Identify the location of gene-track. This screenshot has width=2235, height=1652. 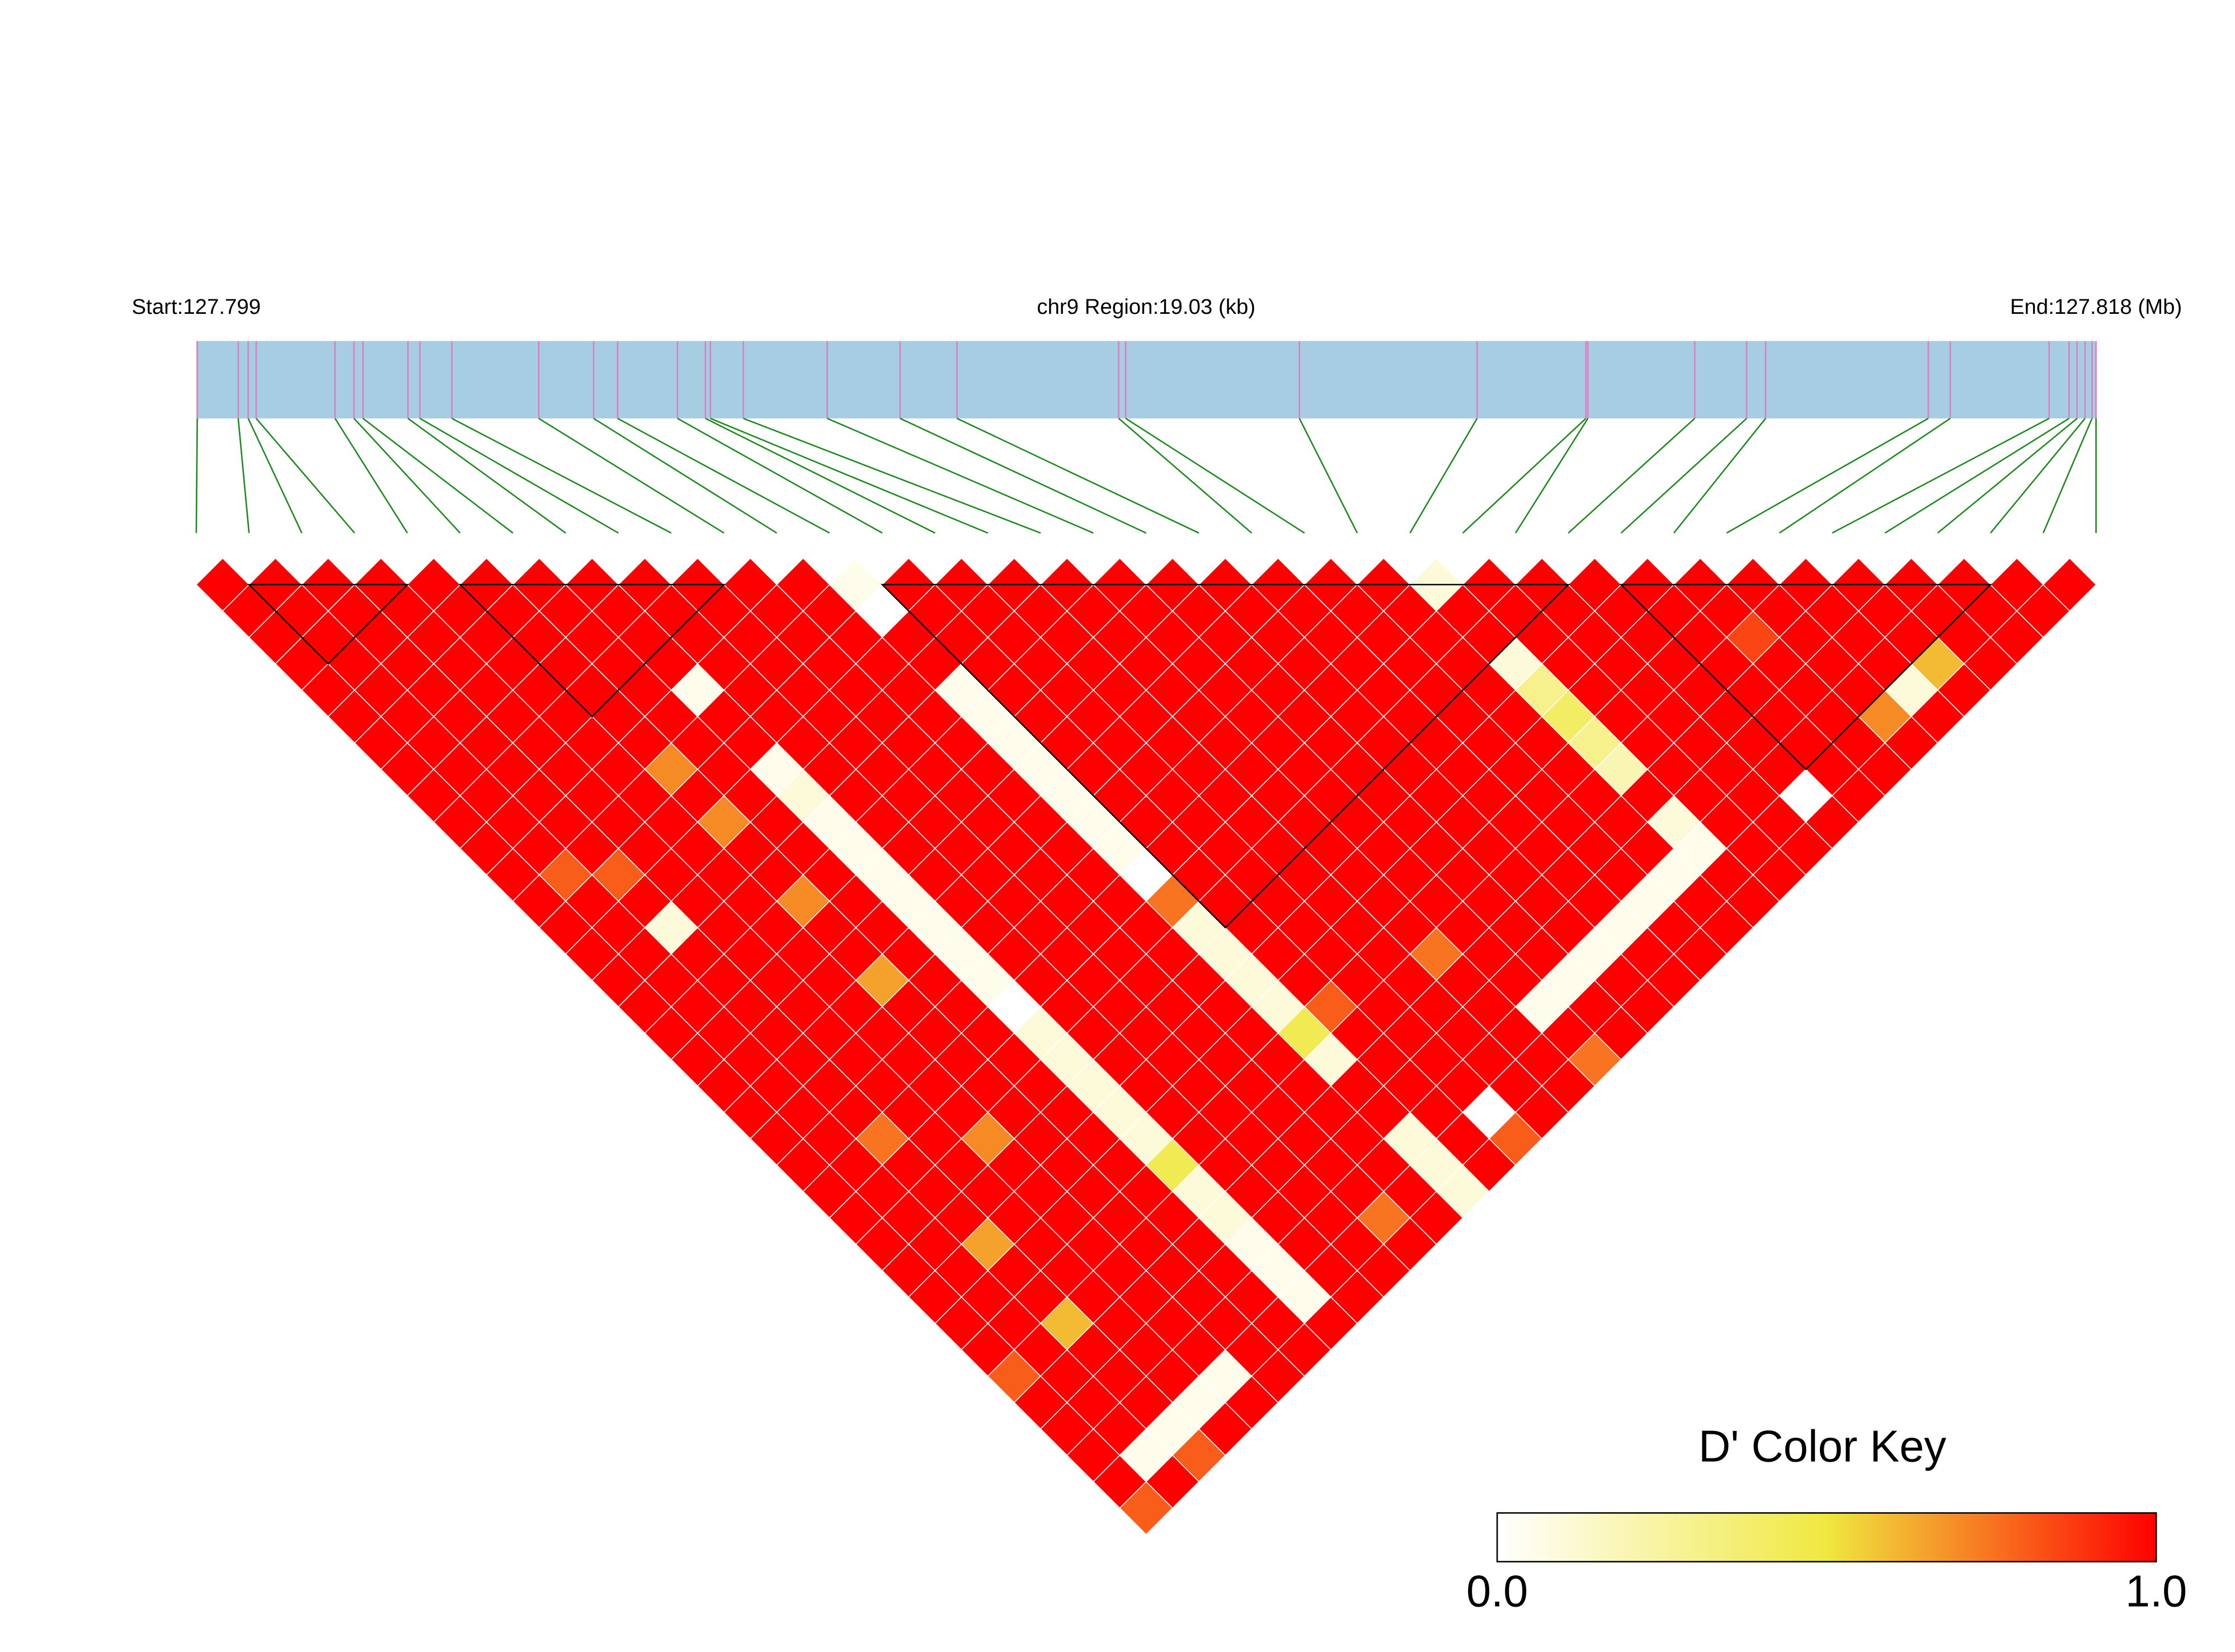
(1146, 379).